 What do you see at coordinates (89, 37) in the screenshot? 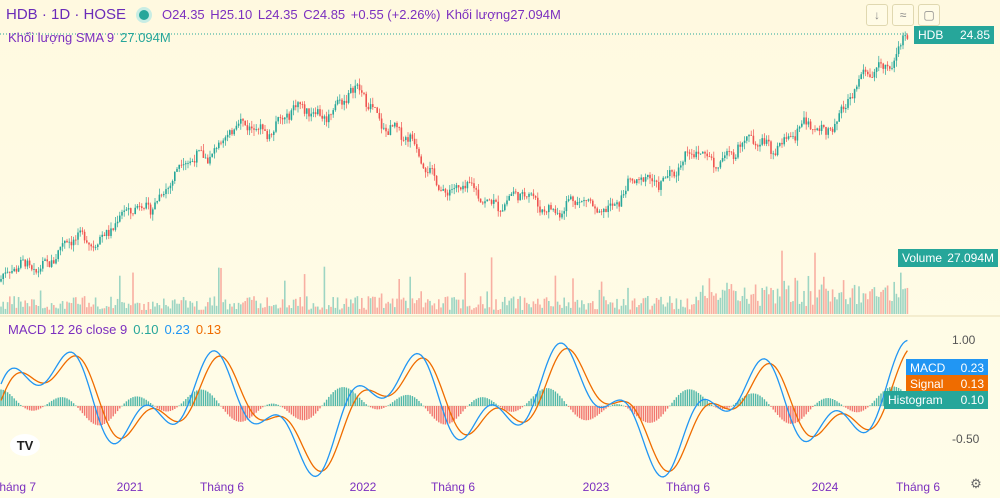
I see `volume-sma-legend: Khối lượng SMA 9 27.094M` at bounding box center [89, 37].